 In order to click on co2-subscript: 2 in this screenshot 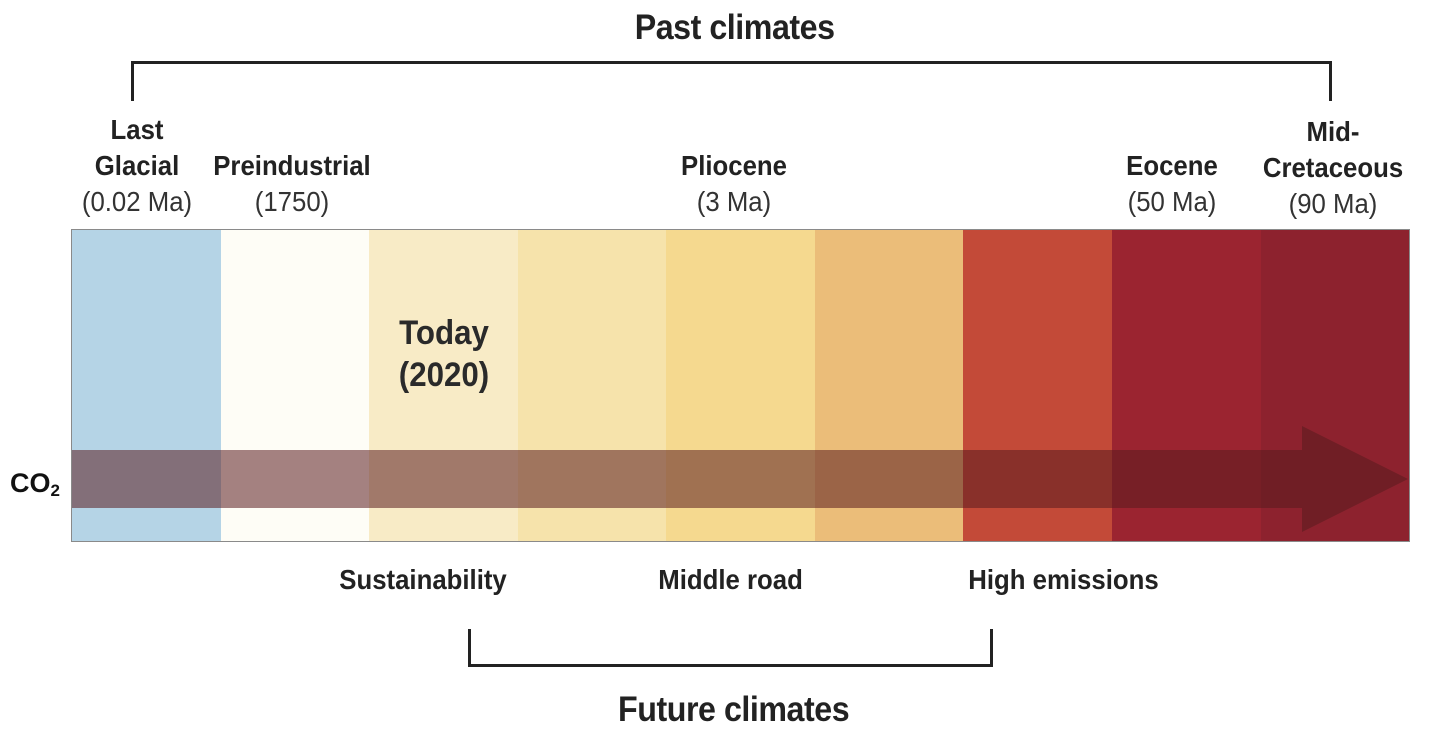, I will do `click(55, 490)`.